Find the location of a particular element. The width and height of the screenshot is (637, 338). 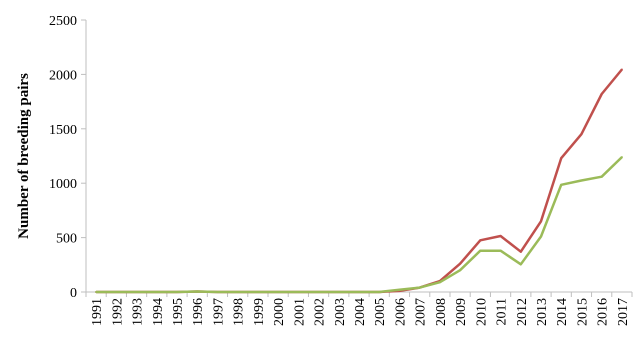

x-tick-label: 2010 is located at coordinates (481, 312).